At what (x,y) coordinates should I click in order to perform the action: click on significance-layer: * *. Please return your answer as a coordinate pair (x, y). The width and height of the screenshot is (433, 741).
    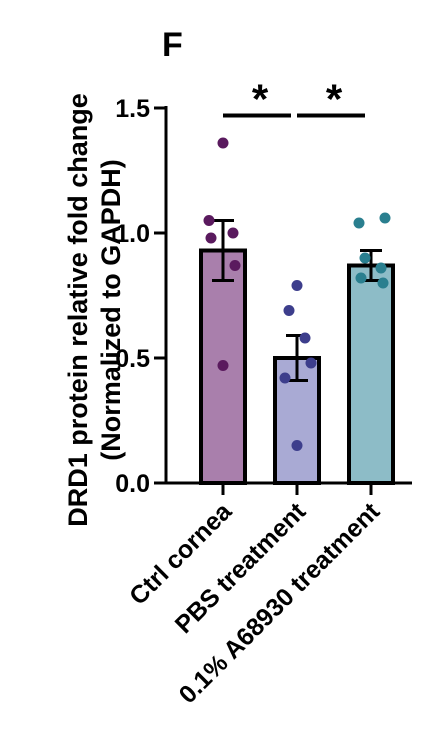
    Looking at the image, I should click on (294, 99).